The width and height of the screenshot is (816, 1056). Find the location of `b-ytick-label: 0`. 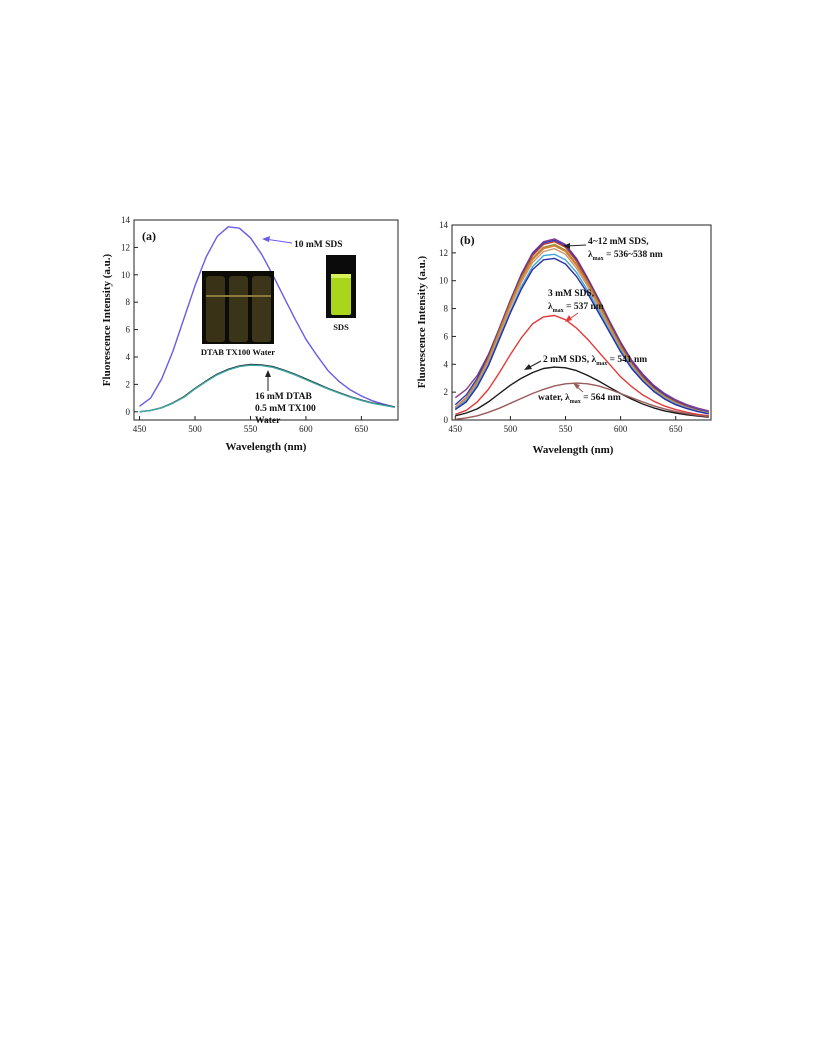

b-ytick-label: 0 is located at coordinates (446, 420).